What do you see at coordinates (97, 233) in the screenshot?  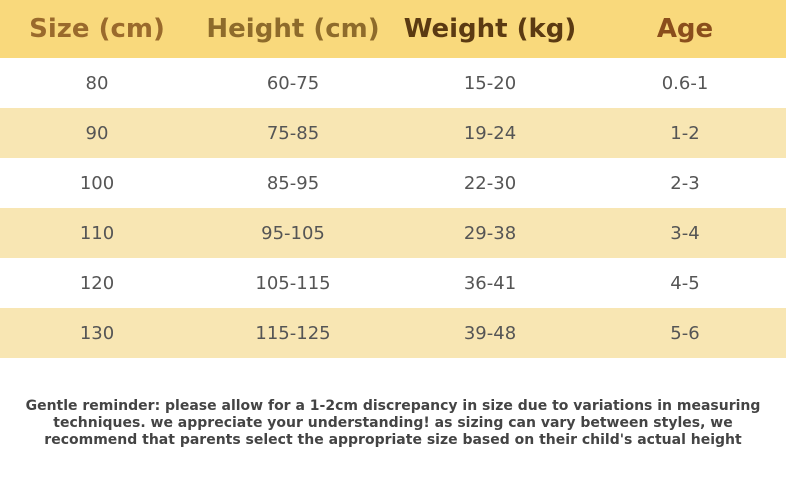 I see `table-cell: 110` at bounding box center [97, 233].